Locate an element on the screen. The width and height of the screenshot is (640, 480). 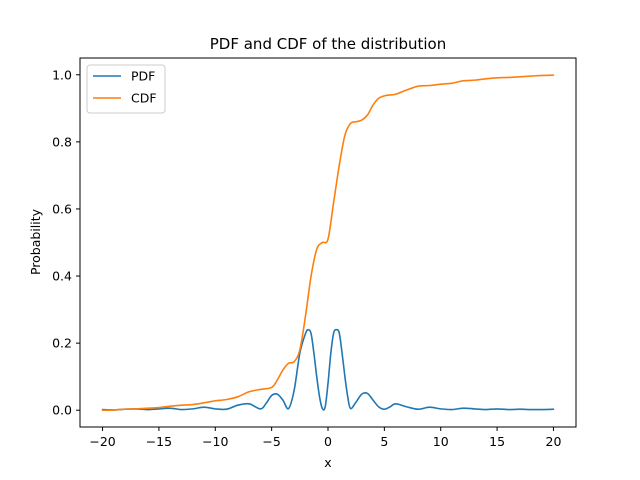
series-line-pdf is located at coordinates (328, 369).